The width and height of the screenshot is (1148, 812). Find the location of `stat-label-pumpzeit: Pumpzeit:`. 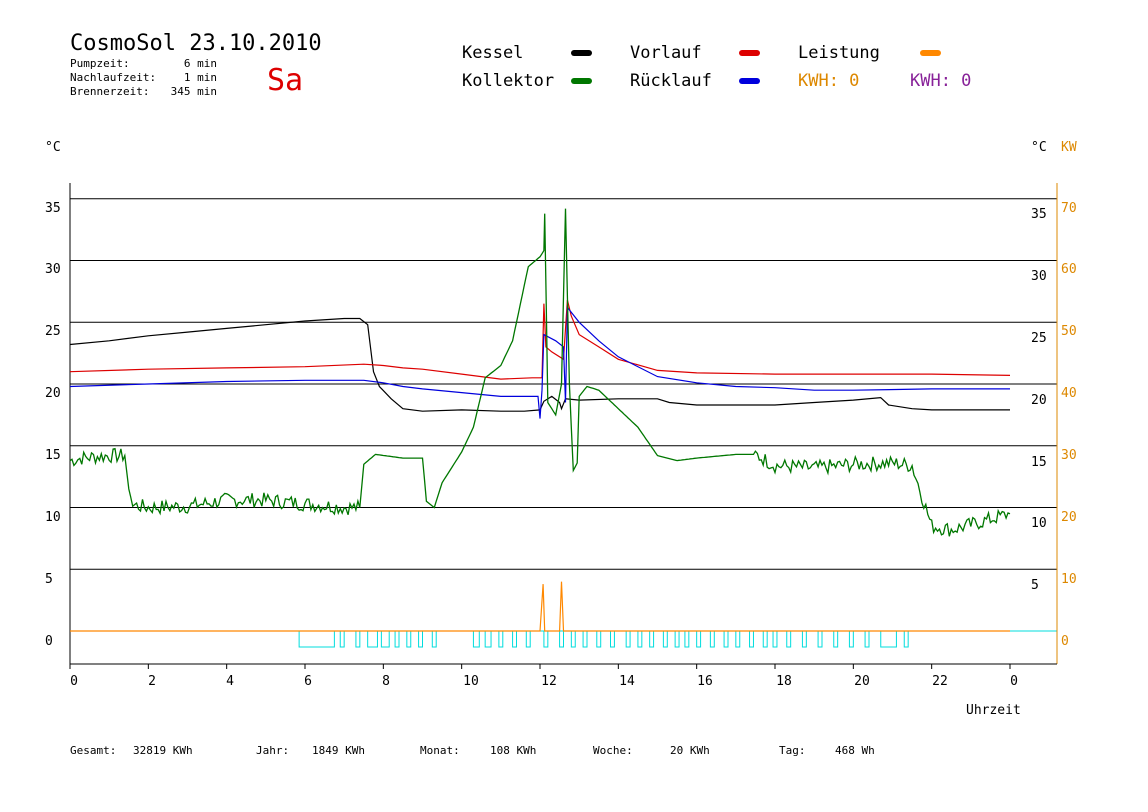

stat-label-pumpzeit: Pumpzeit: is located at coordinates (100, 63).